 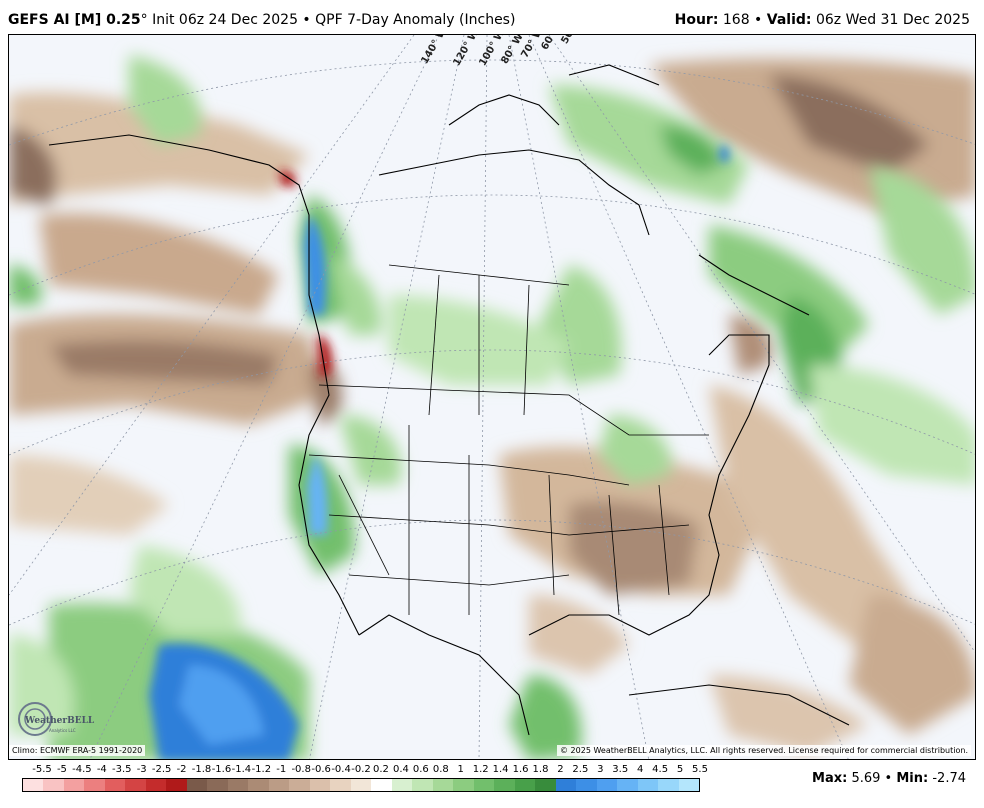 I want to click on colorbar-tick-label: -4.5, so click(x=82, y=769).